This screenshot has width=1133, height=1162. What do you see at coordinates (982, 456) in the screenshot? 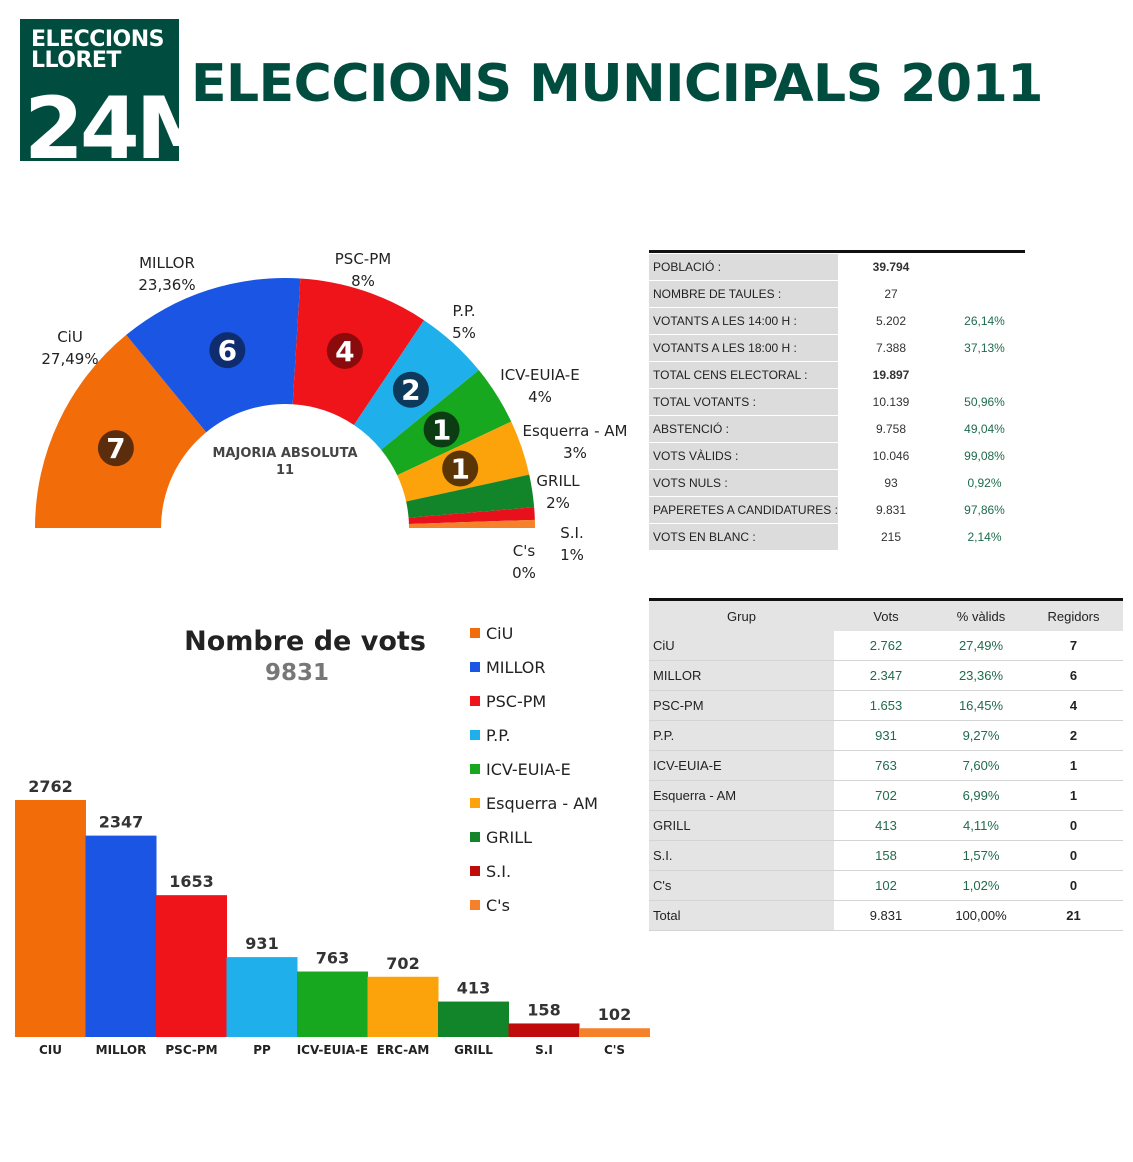
I see `stat-percent: 99,08%` at bounding box center [982, 456].